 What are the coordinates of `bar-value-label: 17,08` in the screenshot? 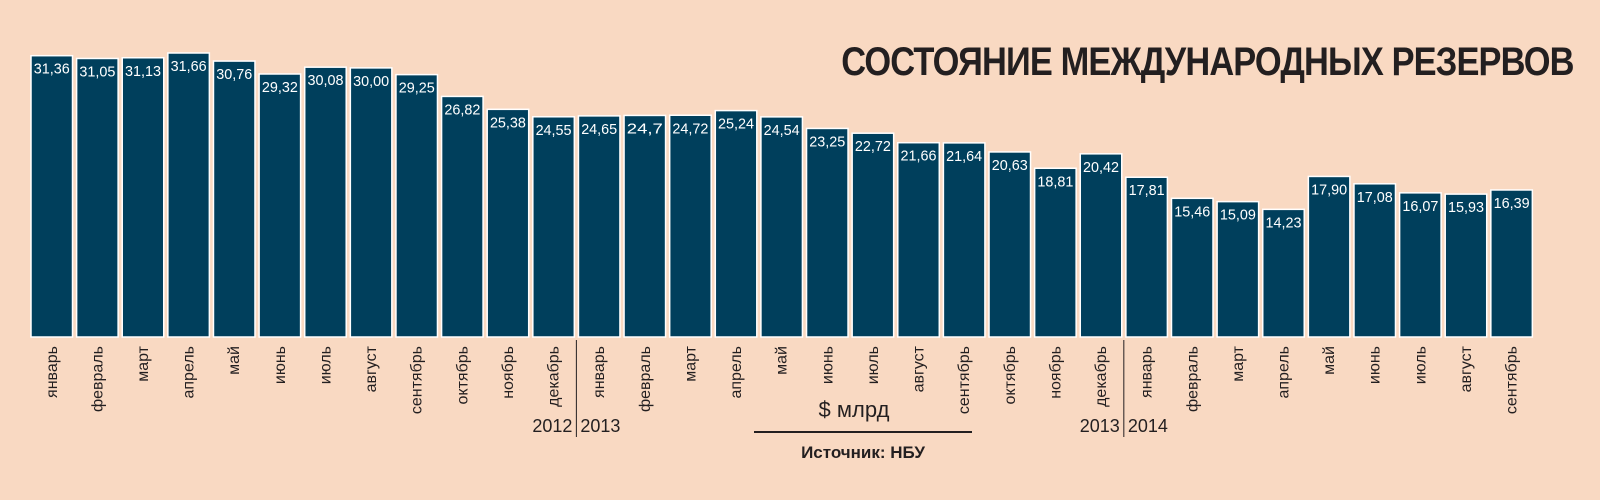 It's located at (1375, 197).